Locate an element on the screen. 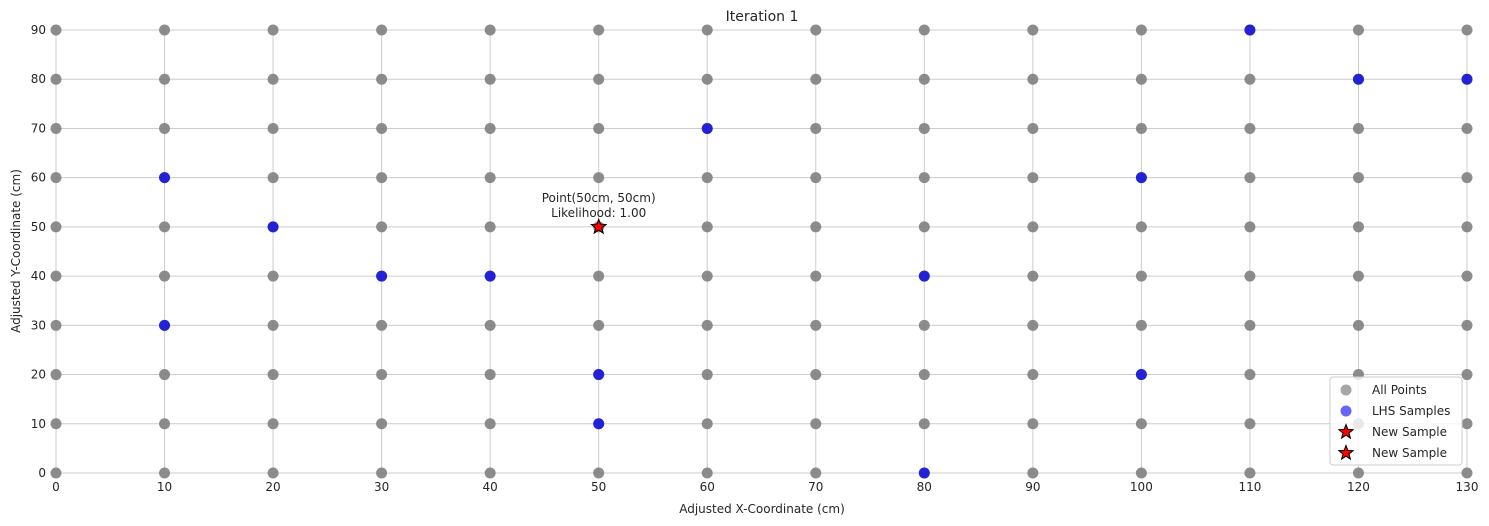 Image resolution: width=1489 pixels, height=526 pixels. x-tick-label: 70 is located at coordinates (815, 487).